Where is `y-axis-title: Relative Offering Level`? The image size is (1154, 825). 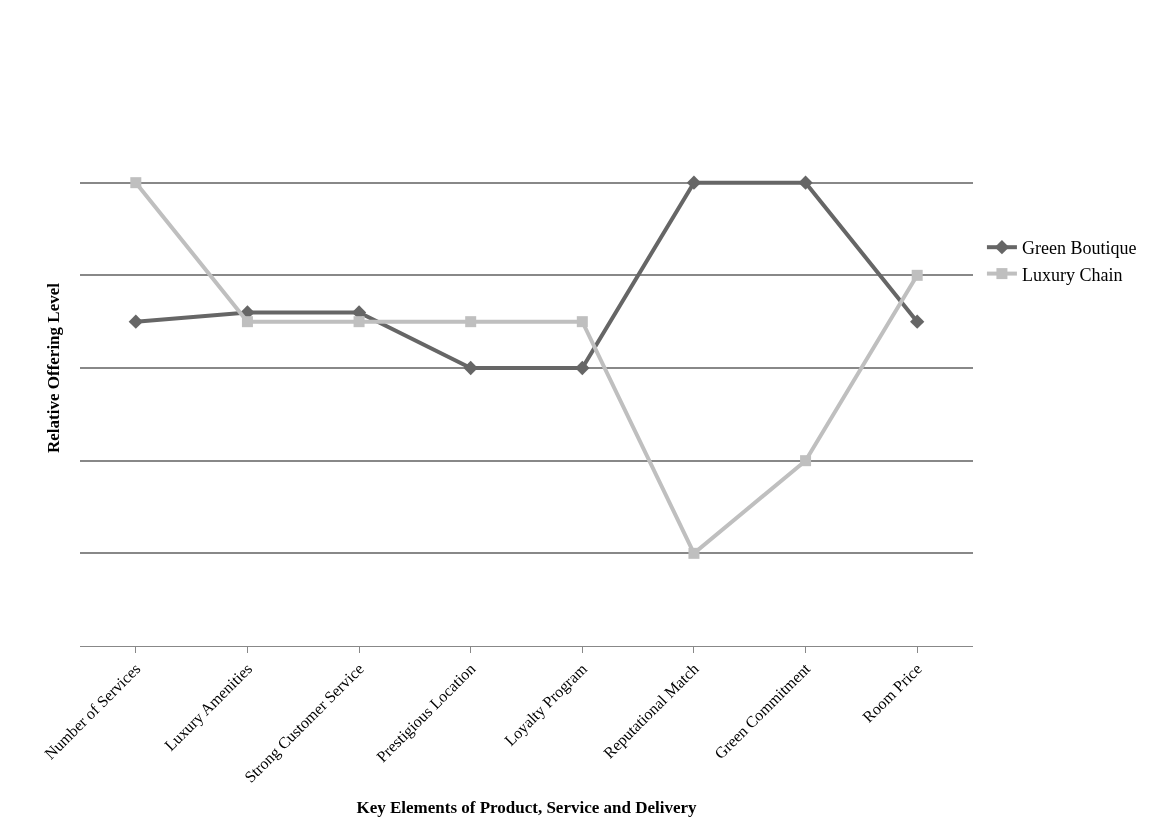
y-axis-title: Relative Offering Level is located at coordinates (53, 367).